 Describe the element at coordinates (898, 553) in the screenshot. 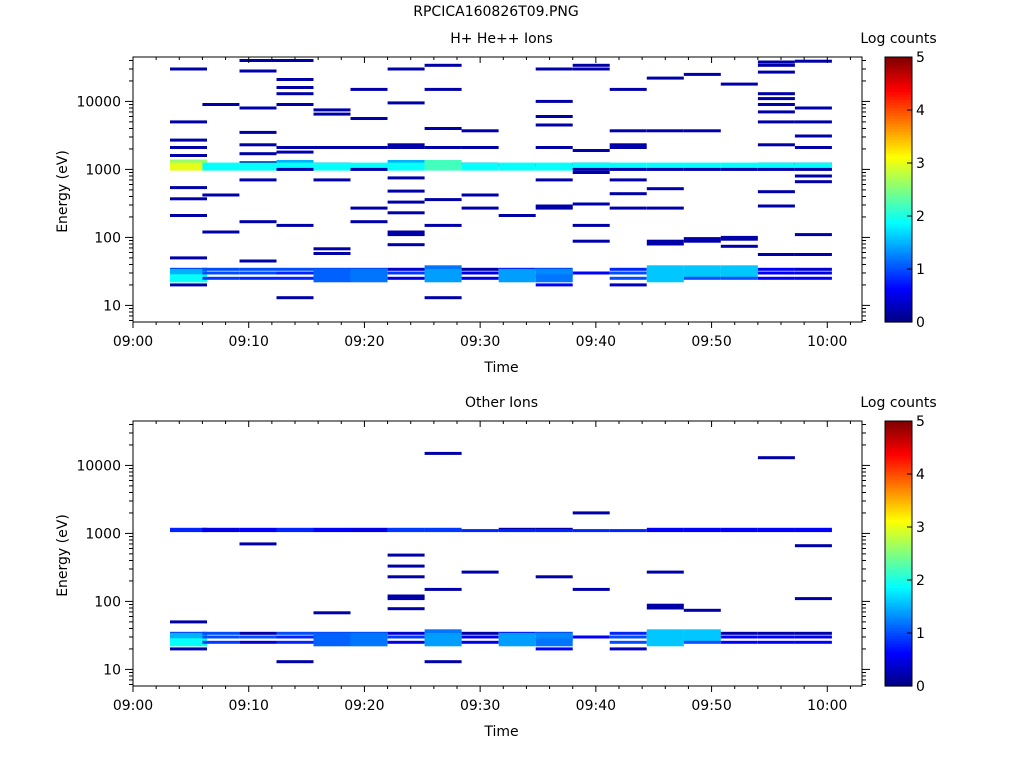

I see `colorbar-frame` at that location.